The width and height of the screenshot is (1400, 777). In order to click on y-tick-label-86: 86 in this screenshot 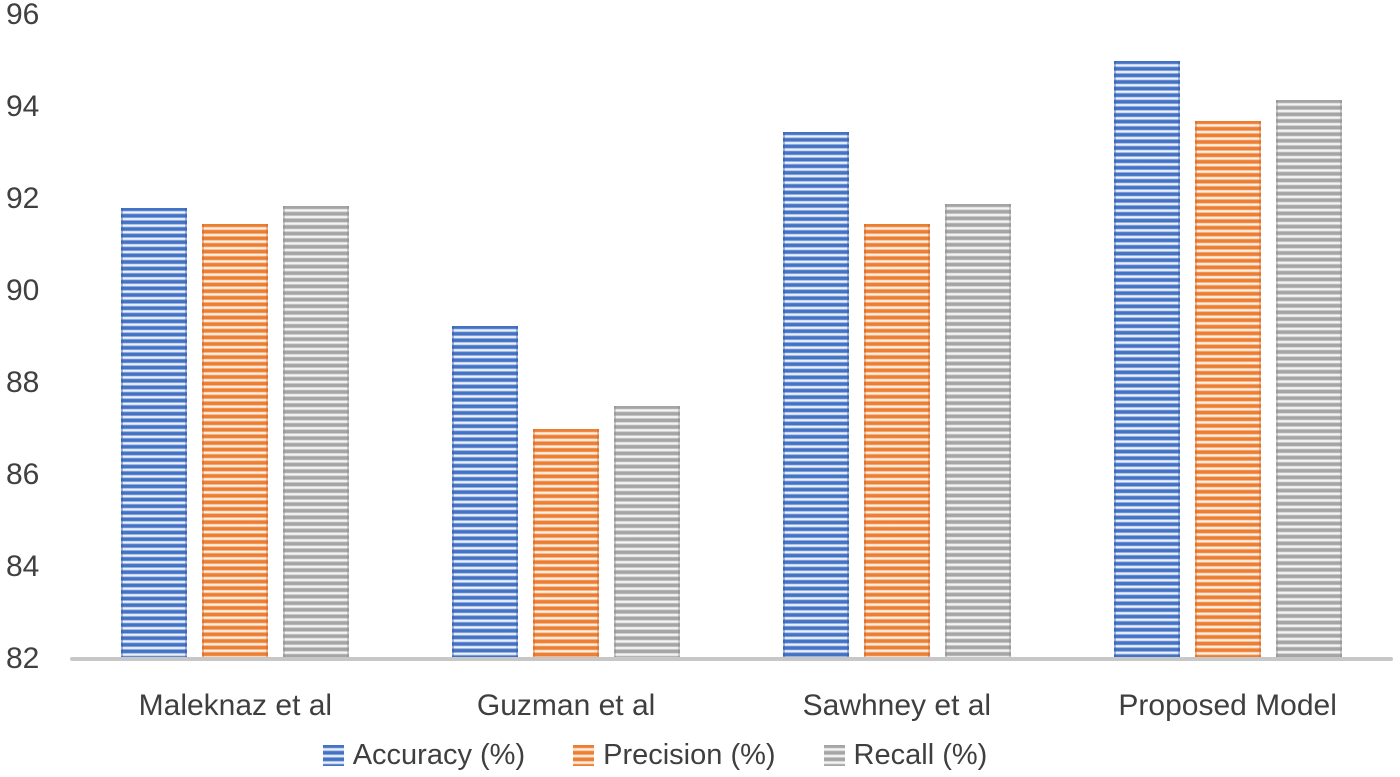, I will do `click(23, 474)`.